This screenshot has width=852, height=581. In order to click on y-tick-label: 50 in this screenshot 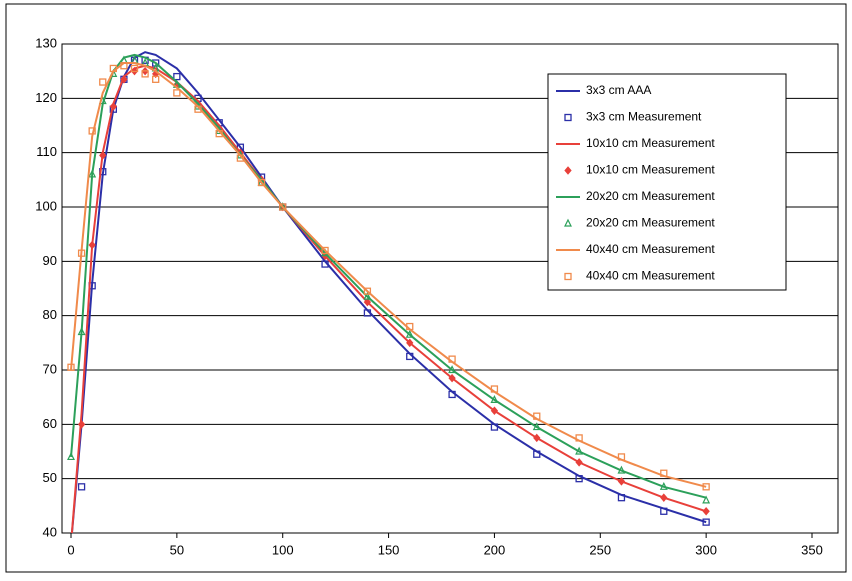, I will do `click(50, 477)`.